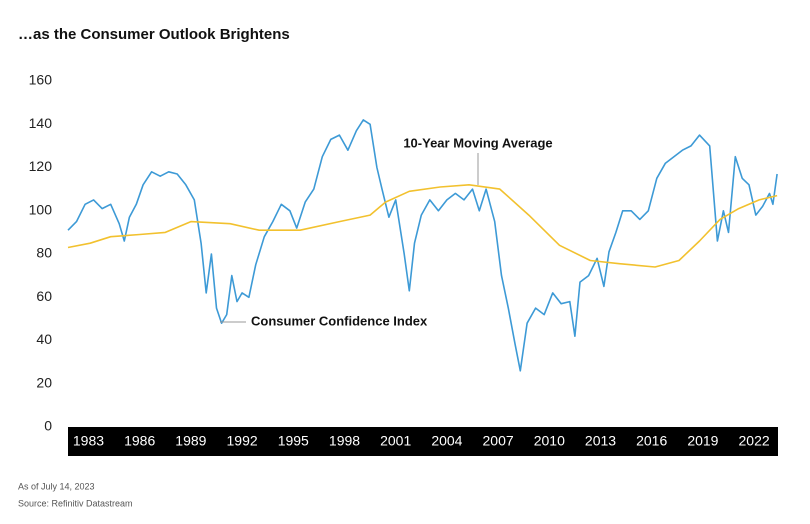 Image resolution: width=810 pixels, height=524 pixels. What do you see at coordinates (446, 441) in the screenshot?
I see `x-tick-label: 2004` at bounding box center [446, 441].